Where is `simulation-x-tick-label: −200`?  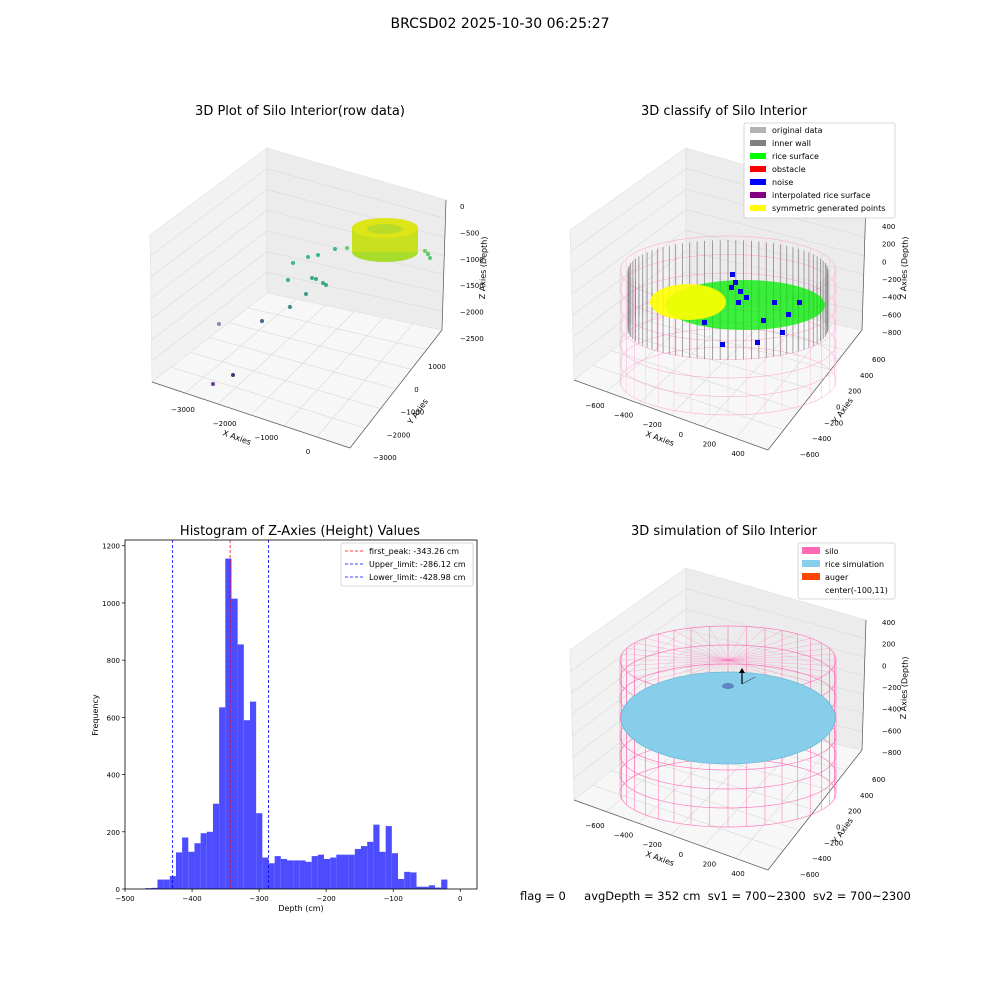 simulation-x-tick-label: −200 is located at coordinates (652, 845).